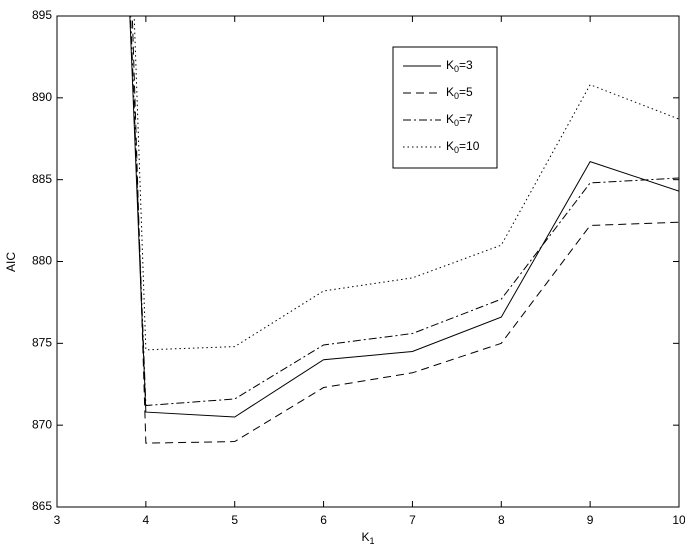  I want to click on legend-box, so click(445, 107).